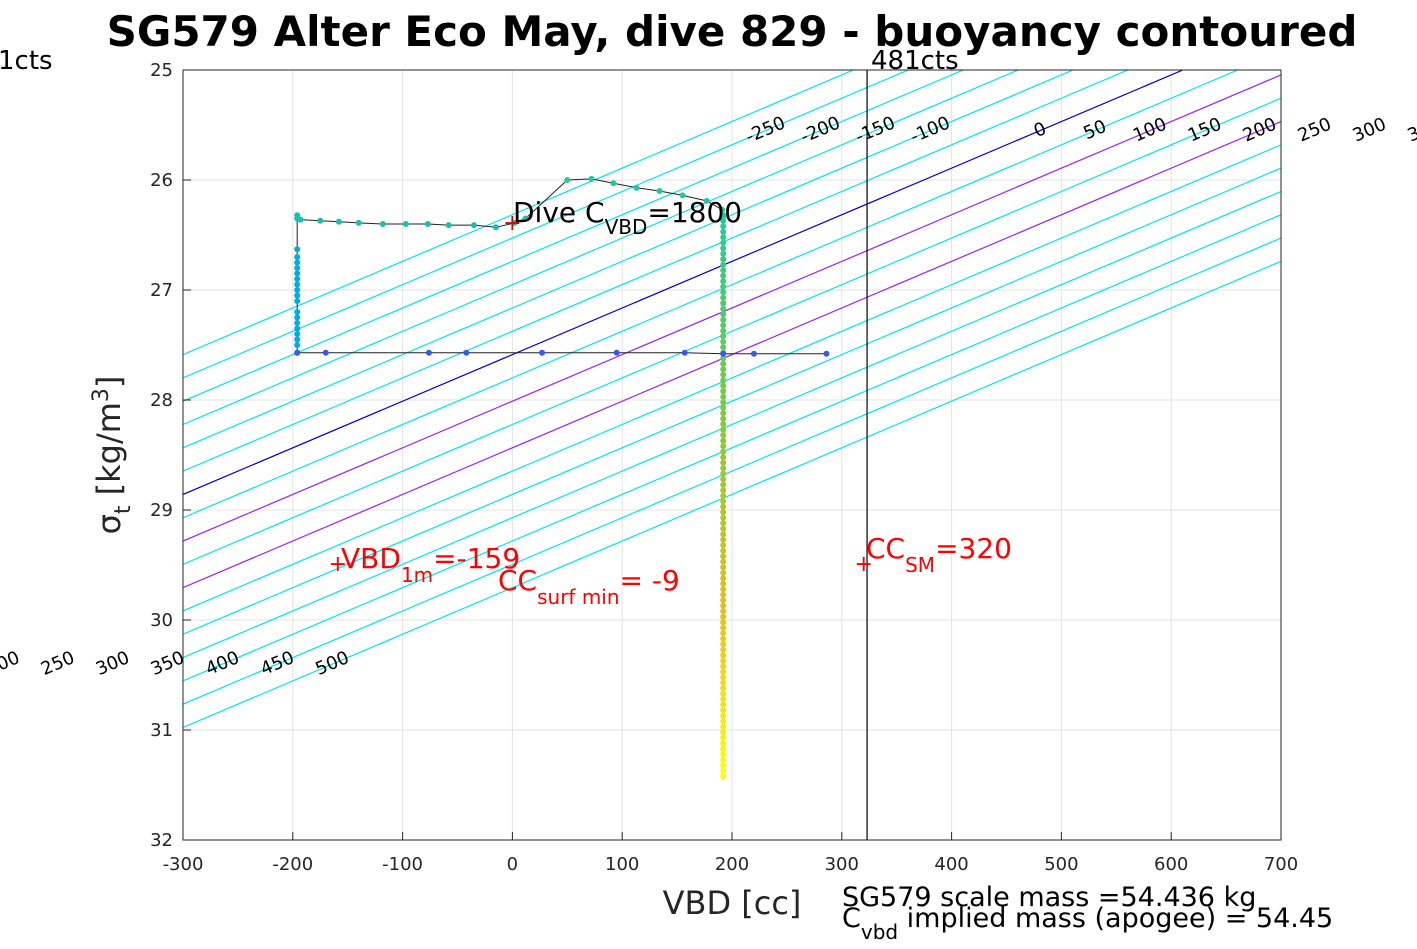 Image resolution: width=1417 pixels, height=949 pixels. I want to click on footer-scale-mass: SG579 scale mass =54.436 kg, so click(1049, 897).